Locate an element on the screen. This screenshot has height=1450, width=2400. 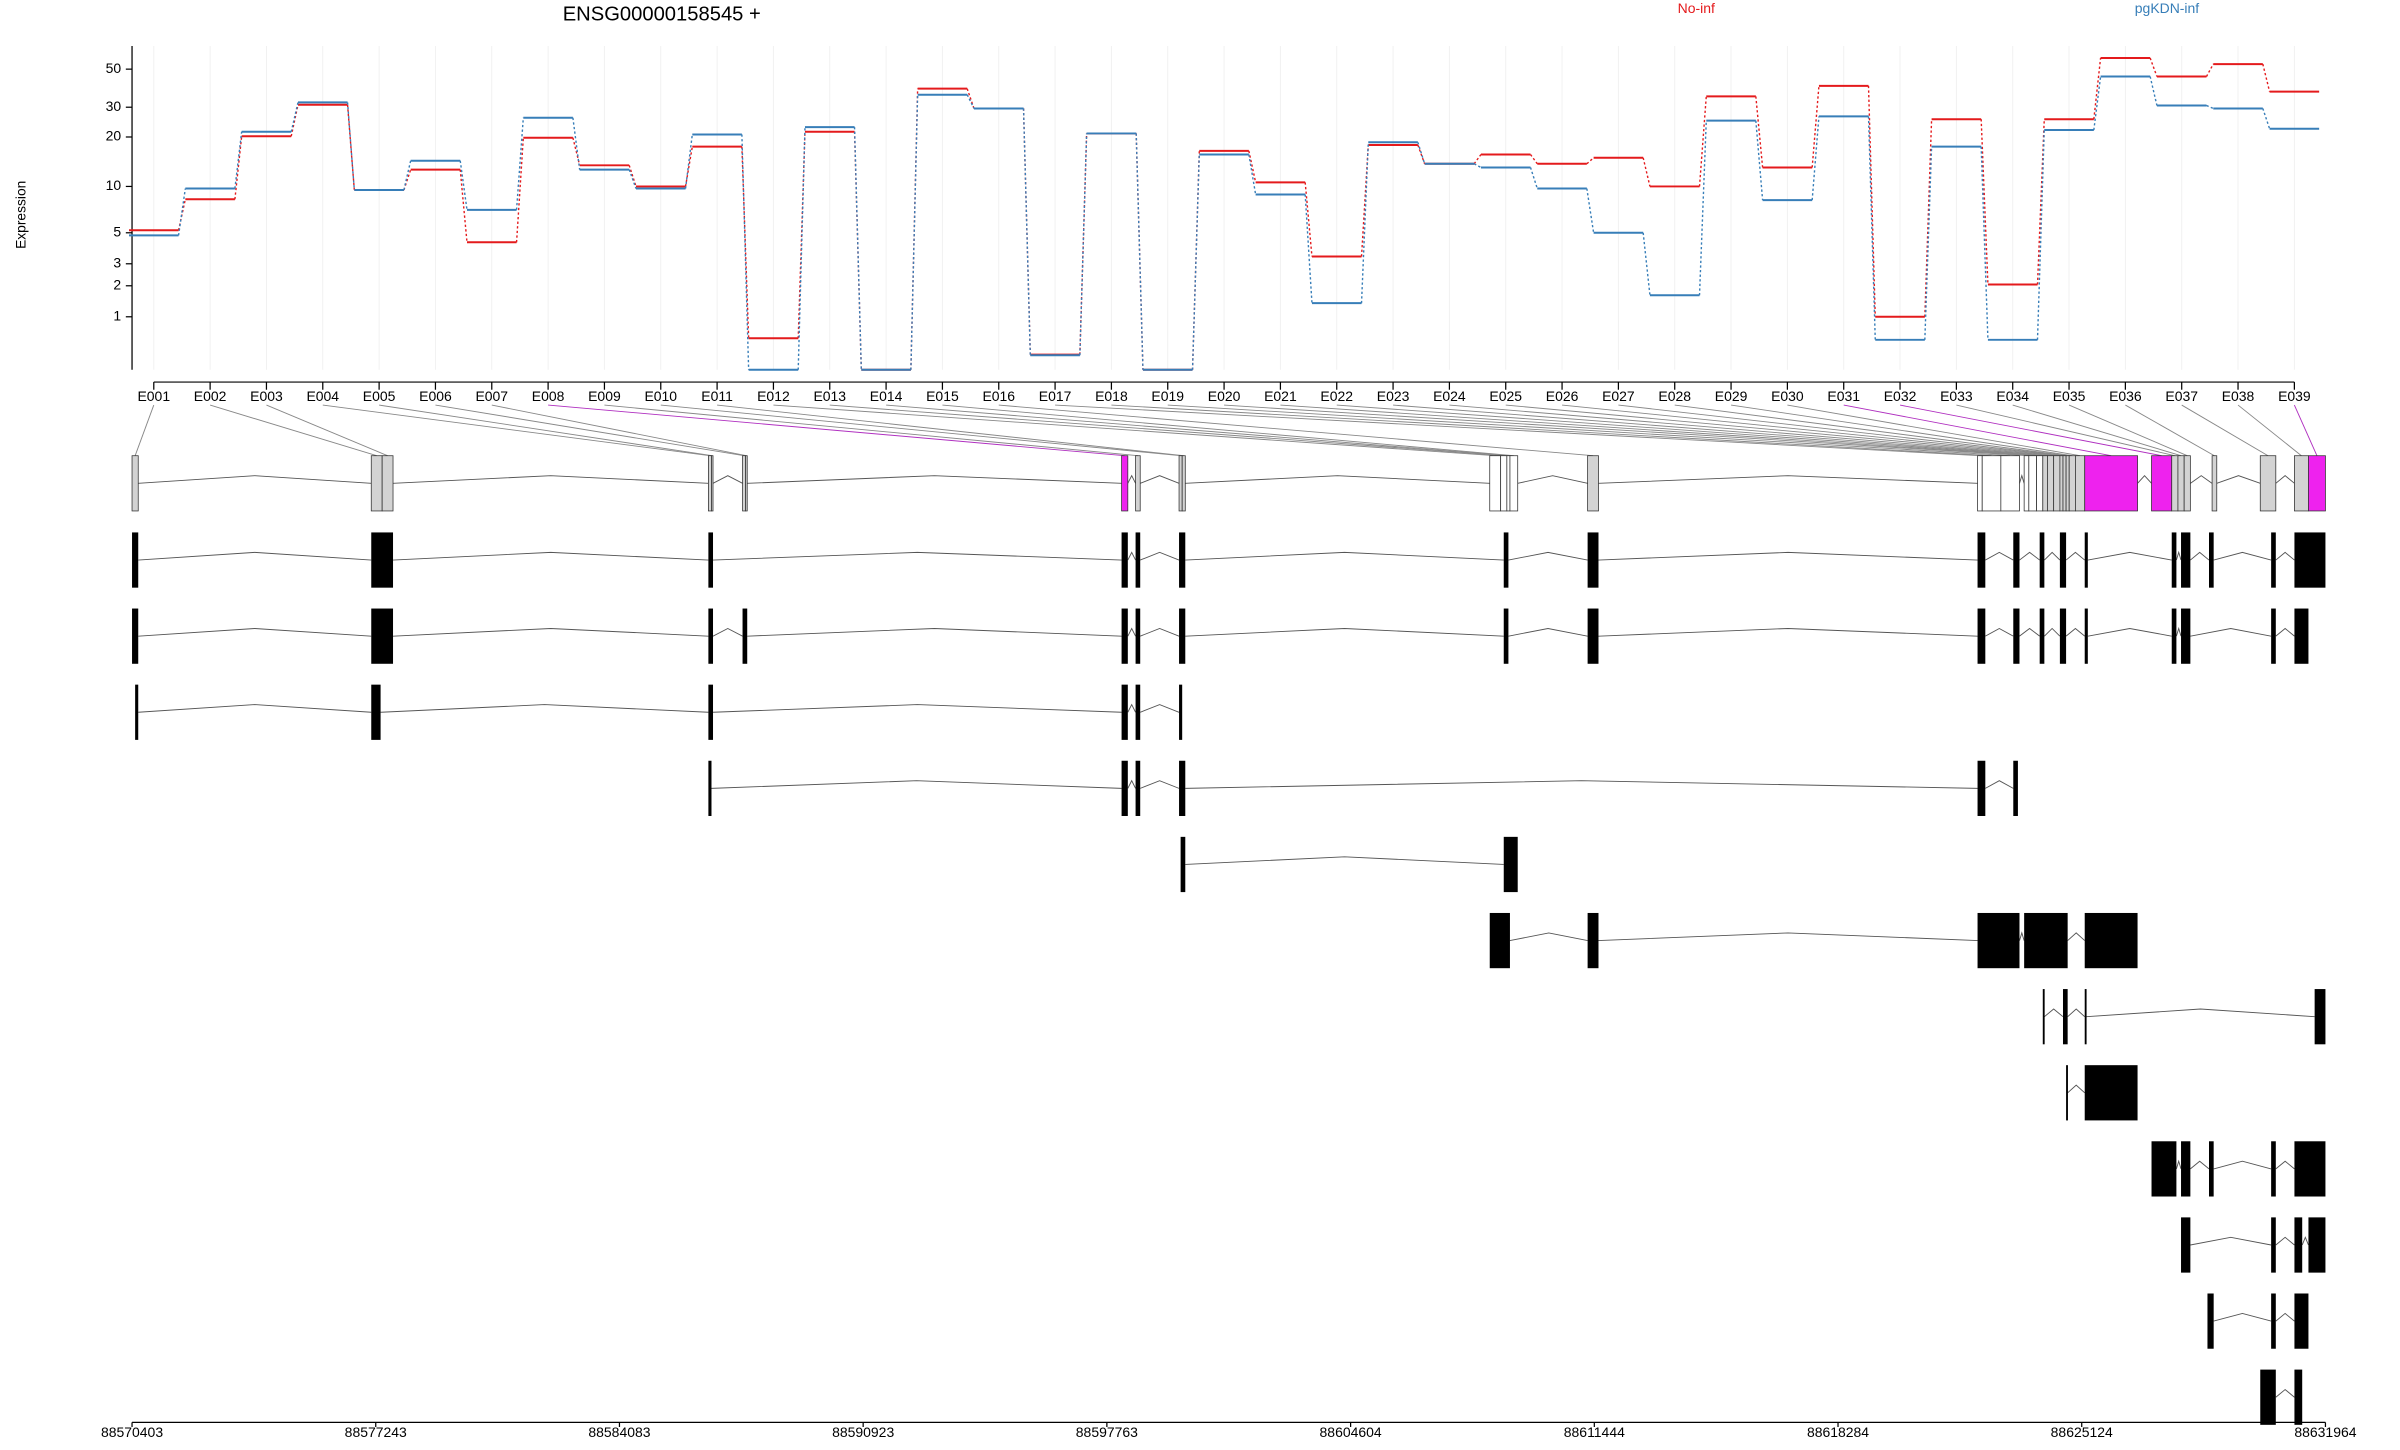
genome-tick-label: 88590923 is located at coordinates (863, 1432).